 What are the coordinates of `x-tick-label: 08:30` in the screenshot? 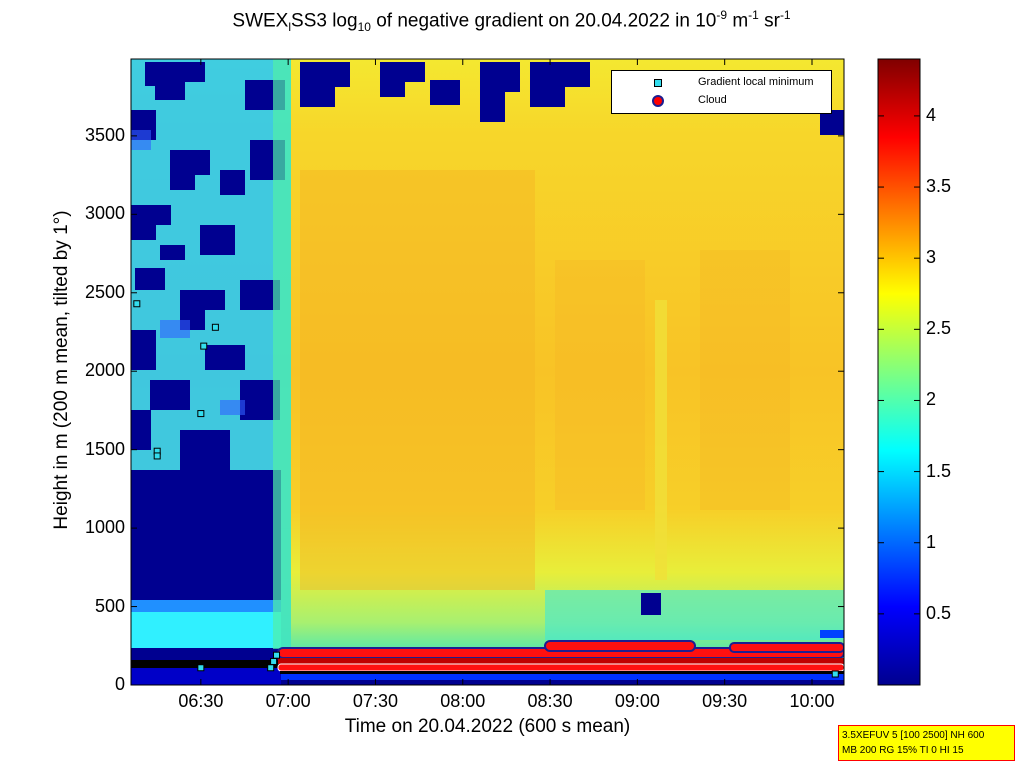 It's located at (550, 701).